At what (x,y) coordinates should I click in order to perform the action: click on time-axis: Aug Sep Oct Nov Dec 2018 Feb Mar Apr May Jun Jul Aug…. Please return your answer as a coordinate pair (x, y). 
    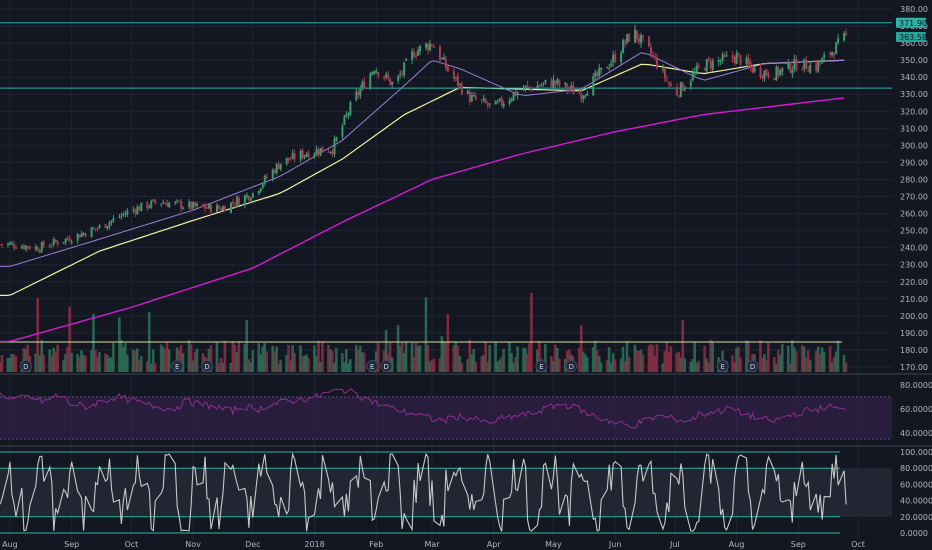
    Looking at the image, I should click on (433, 544).